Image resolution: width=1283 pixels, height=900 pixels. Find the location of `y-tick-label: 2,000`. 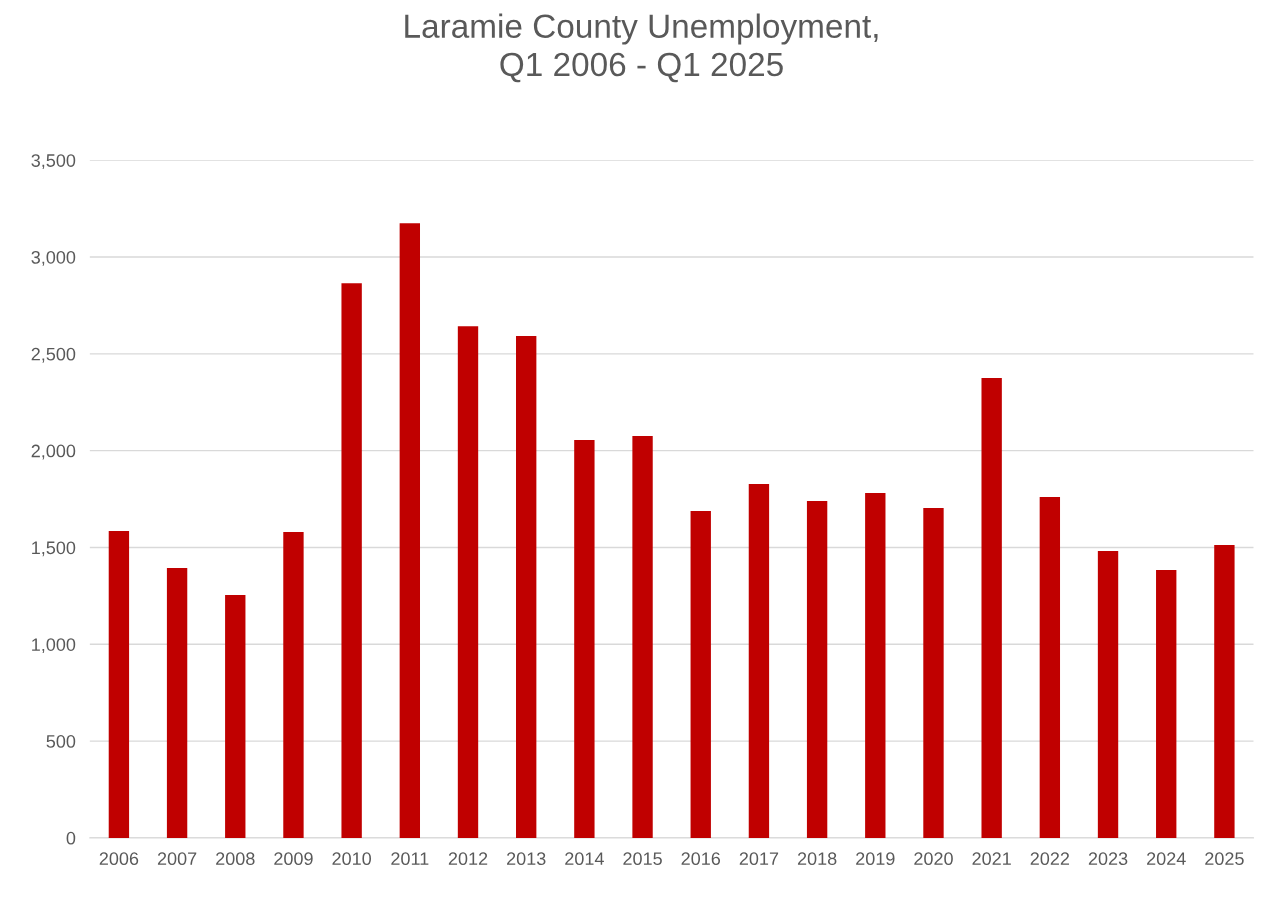

y-tick-label: 2,000 is located at coordinates (53, 452).